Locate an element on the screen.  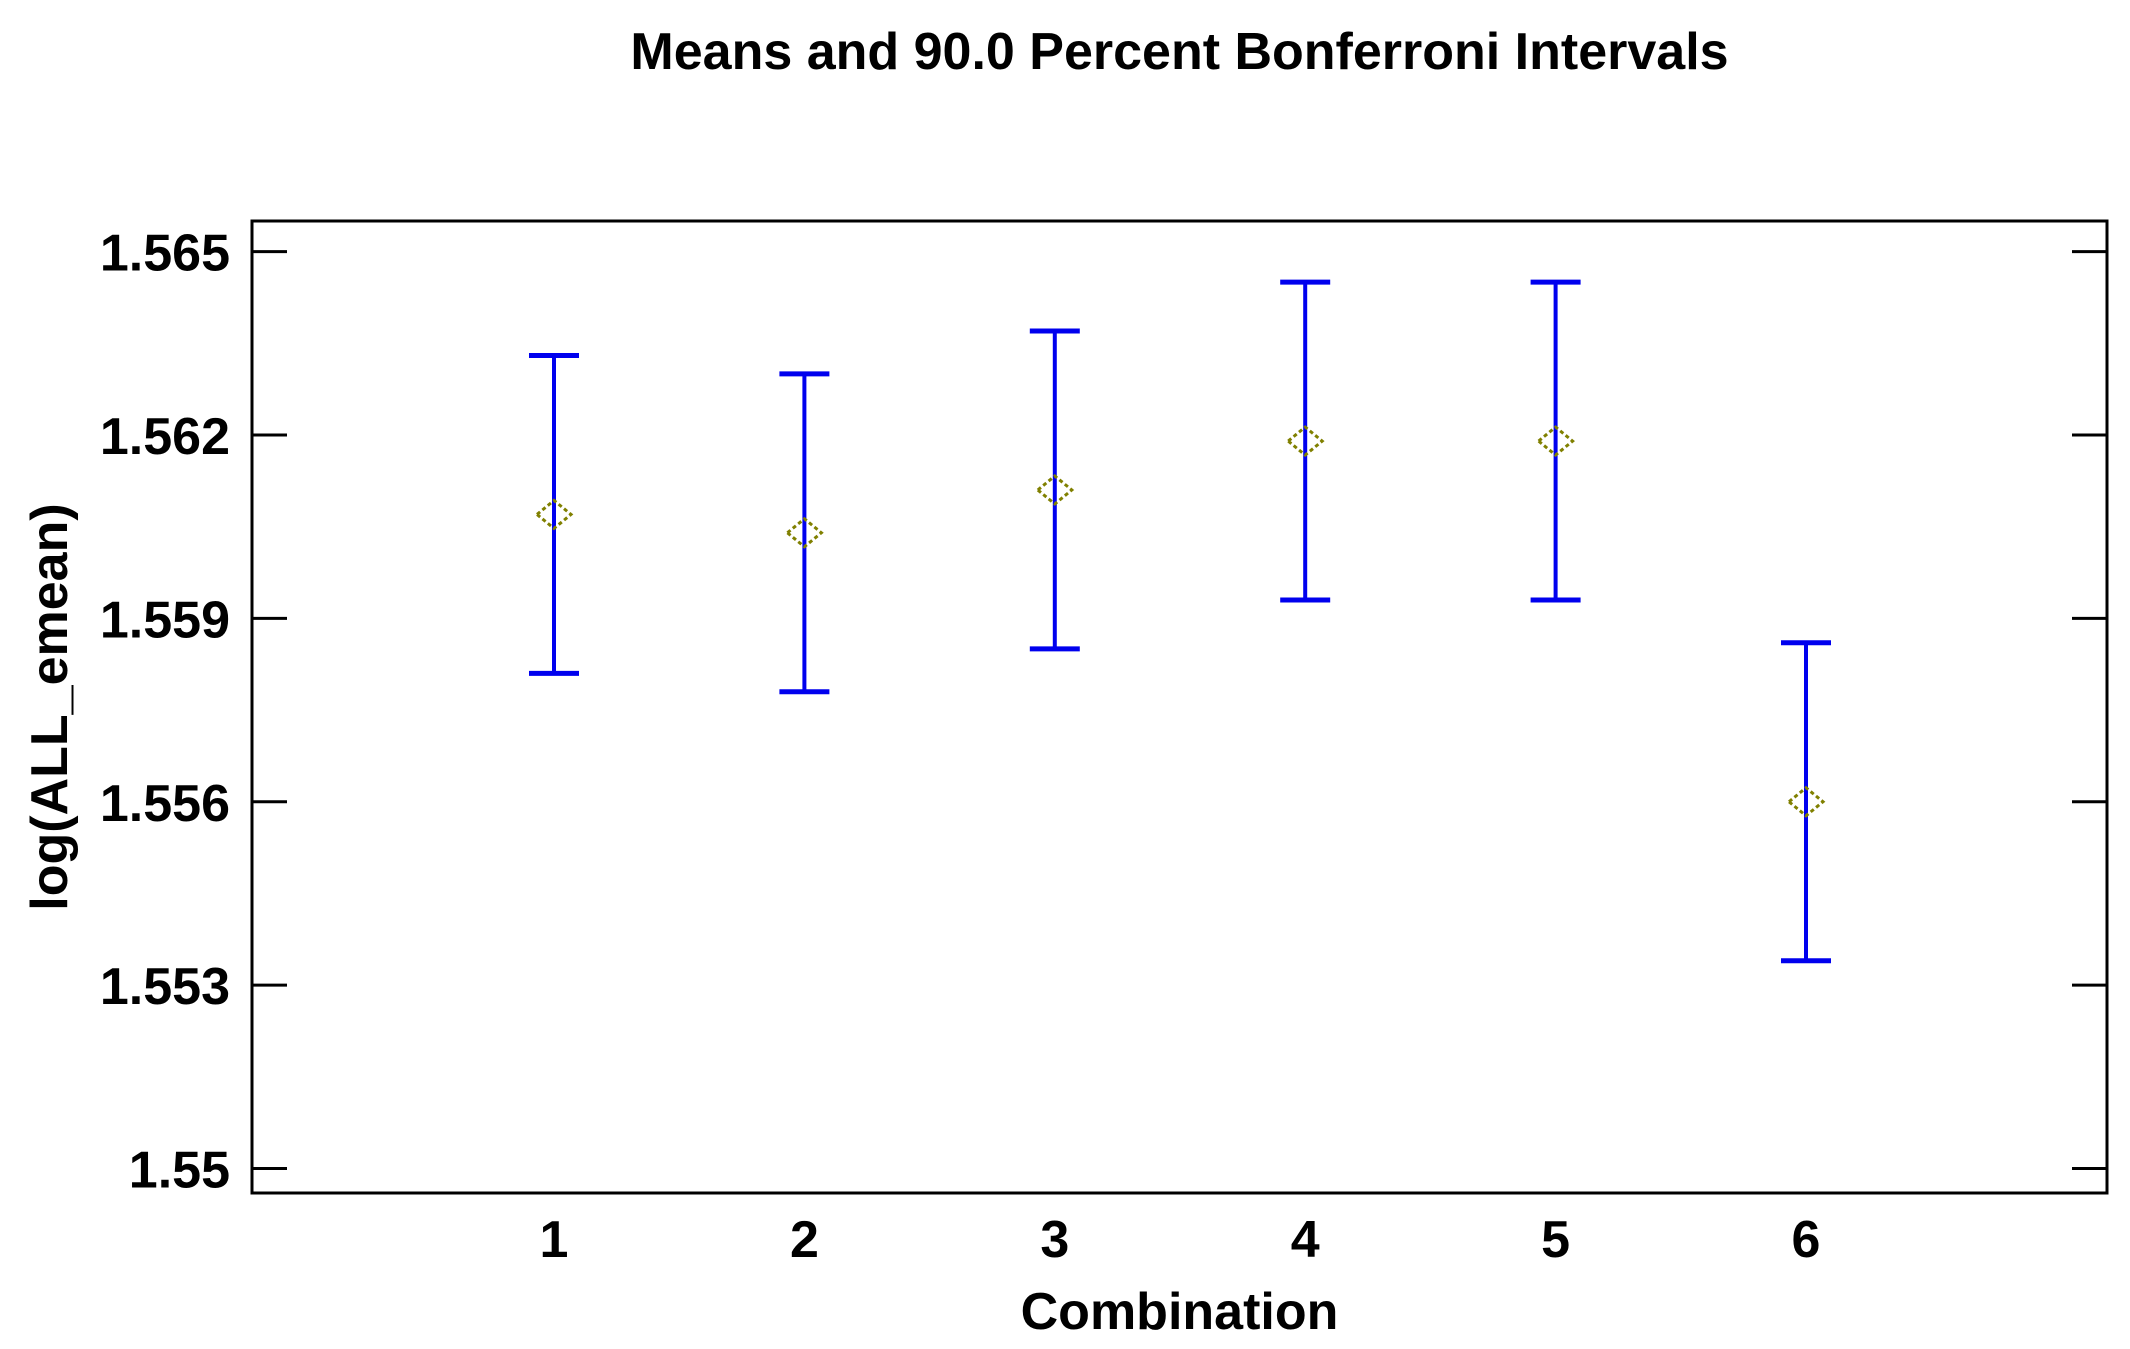
x-axis-label: Combination is located at coordinates (1179, 1312).